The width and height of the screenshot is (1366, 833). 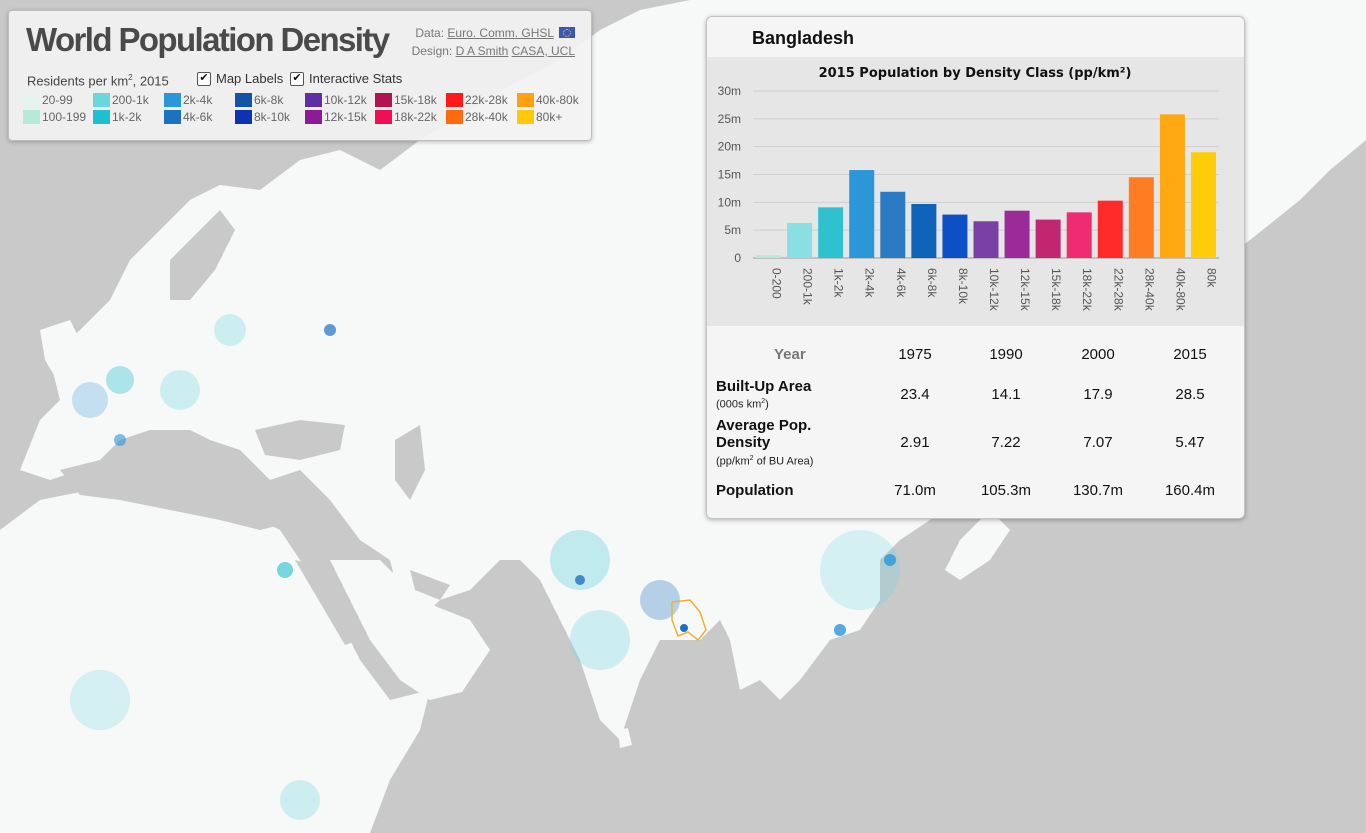 I want to click on x-tick-label: 8k-10k, so click(x=963, y=286).